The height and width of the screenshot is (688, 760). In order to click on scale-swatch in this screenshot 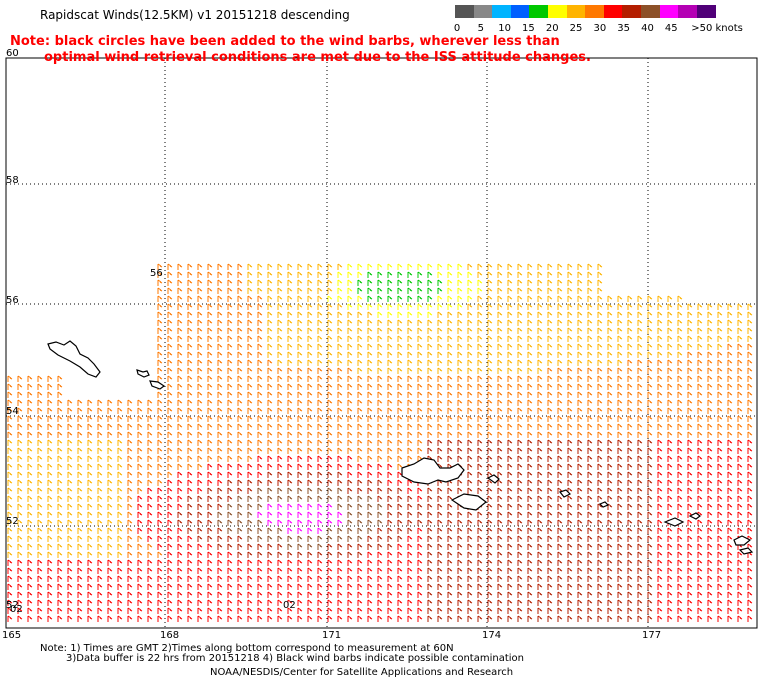, I will do `click(669, 11)`.